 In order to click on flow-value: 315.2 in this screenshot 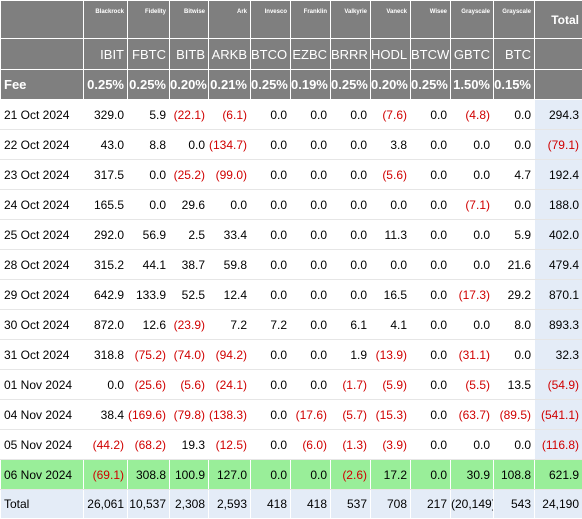, I will do `click(106, 265)`.